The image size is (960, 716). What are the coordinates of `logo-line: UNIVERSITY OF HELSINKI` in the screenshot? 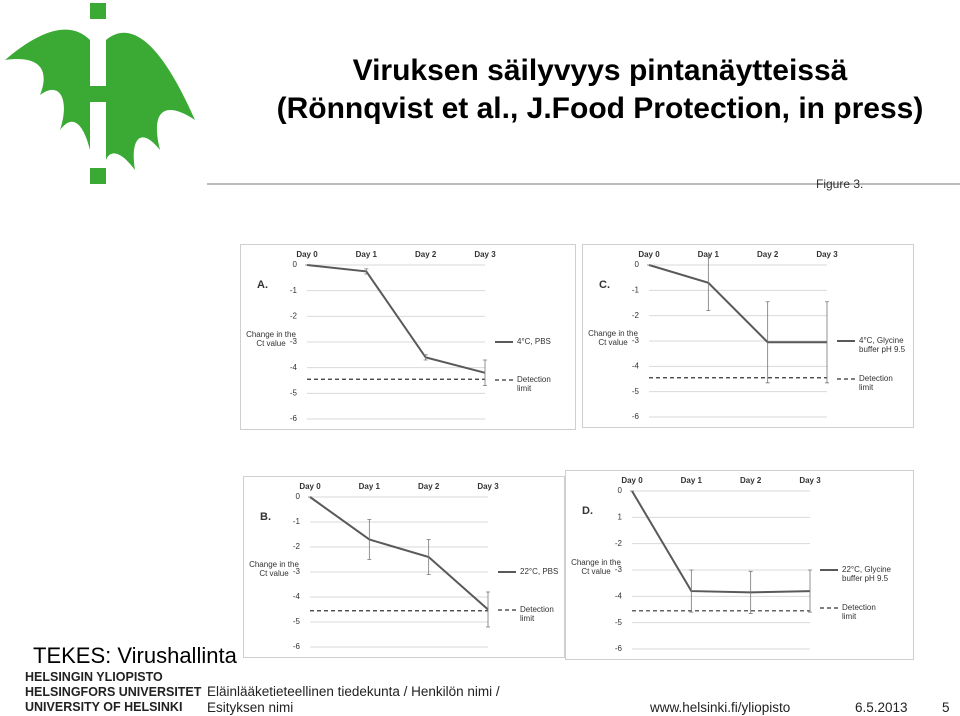 It's located at (104, 707).